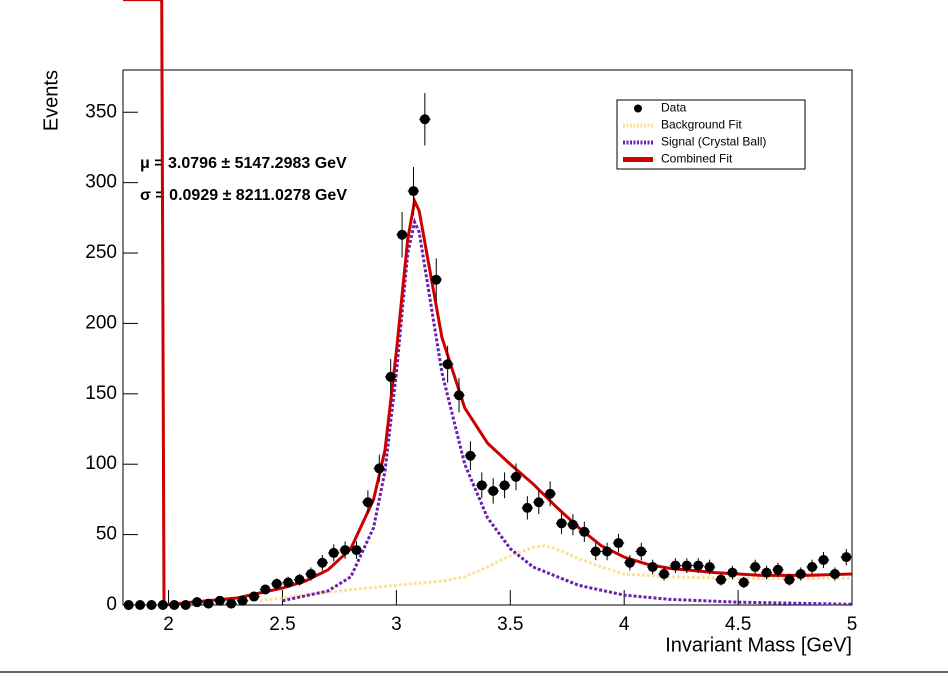  Describe the element at coordinates (101, 322) in the screenshot. I see `y-tick-label: 200` at that location.